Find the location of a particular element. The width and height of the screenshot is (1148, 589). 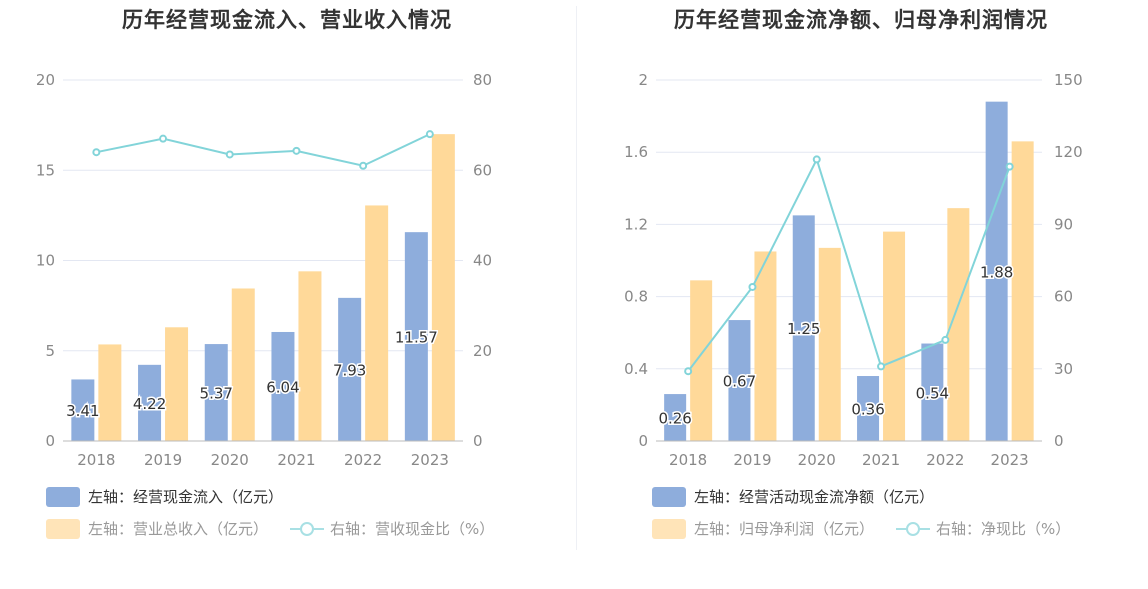

legend-item-ratio: 右轴：营收现金比（%） is located at coordinates (381, 528).